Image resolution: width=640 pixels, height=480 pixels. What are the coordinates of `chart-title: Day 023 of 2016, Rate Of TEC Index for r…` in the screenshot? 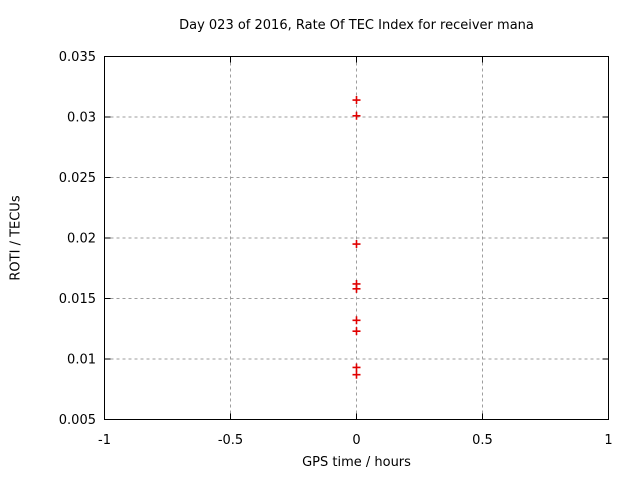 It's located at (356, 25).